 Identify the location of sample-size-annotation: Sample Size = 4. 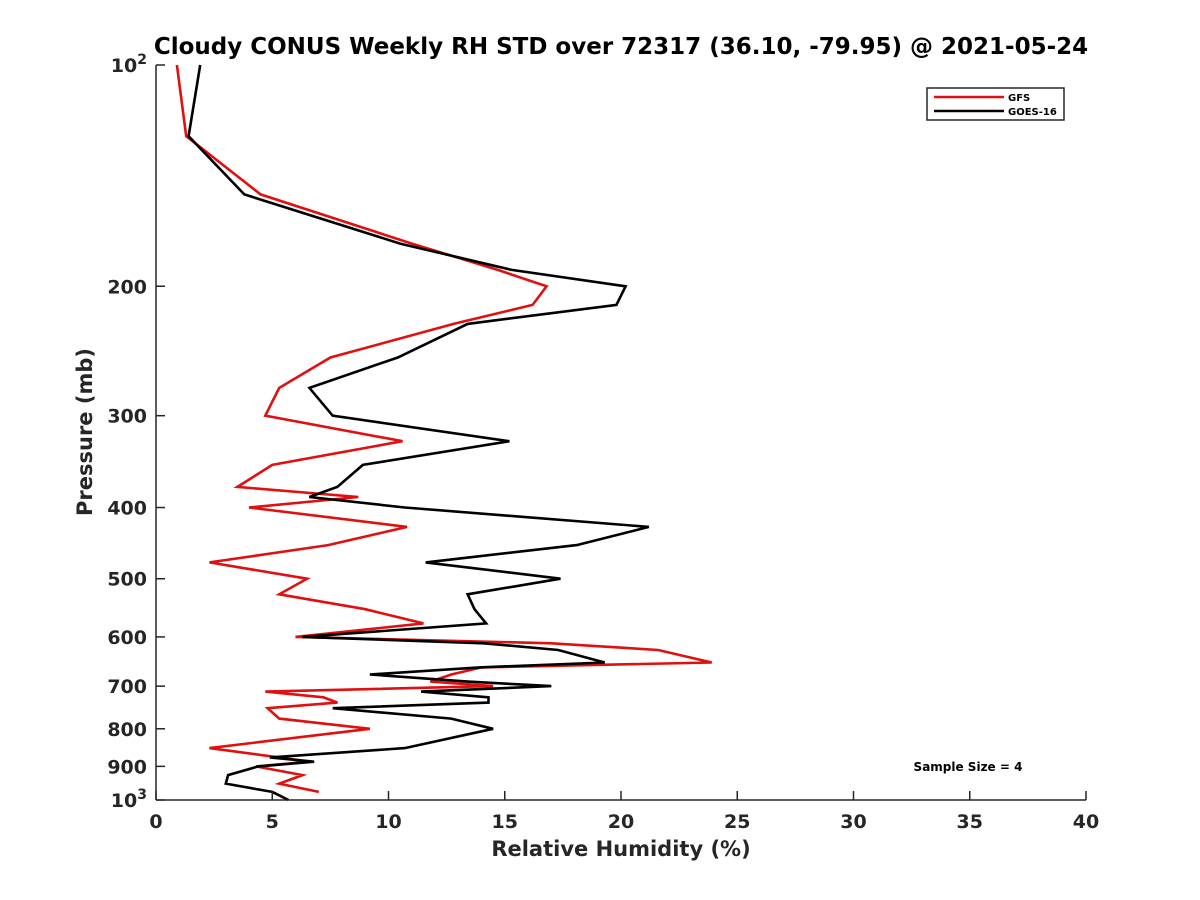
(968, 767).